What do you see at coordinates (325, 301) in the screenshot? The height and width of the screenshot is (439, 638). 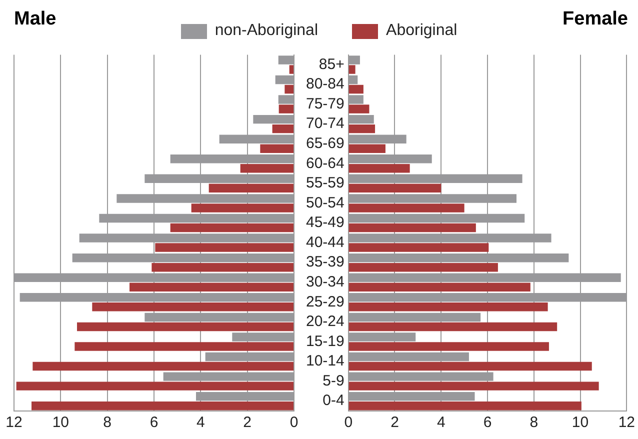 I see `y-tick-label: 25-29` at bounding box center [325, 301].